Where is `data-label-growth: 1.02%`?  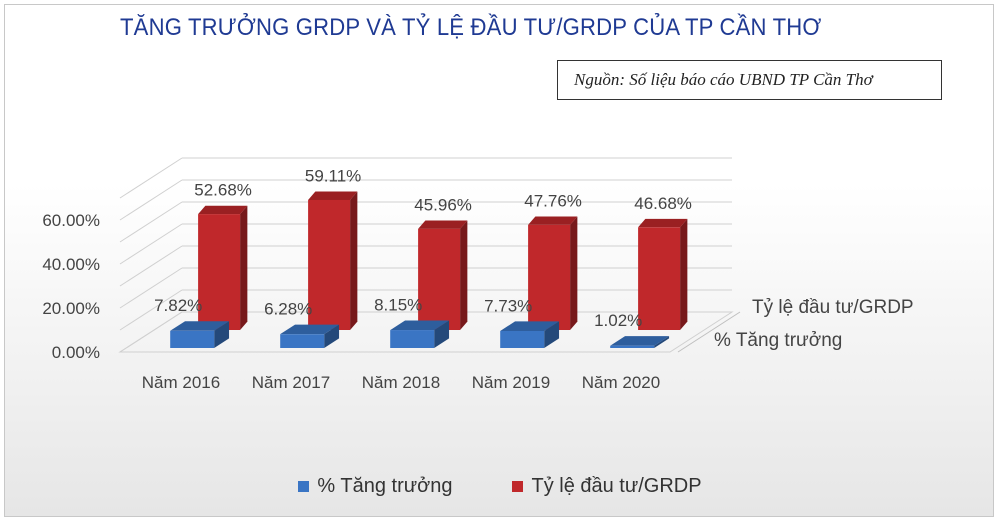
data-label-growth: 1.02% is located at coordinates (618, 320).